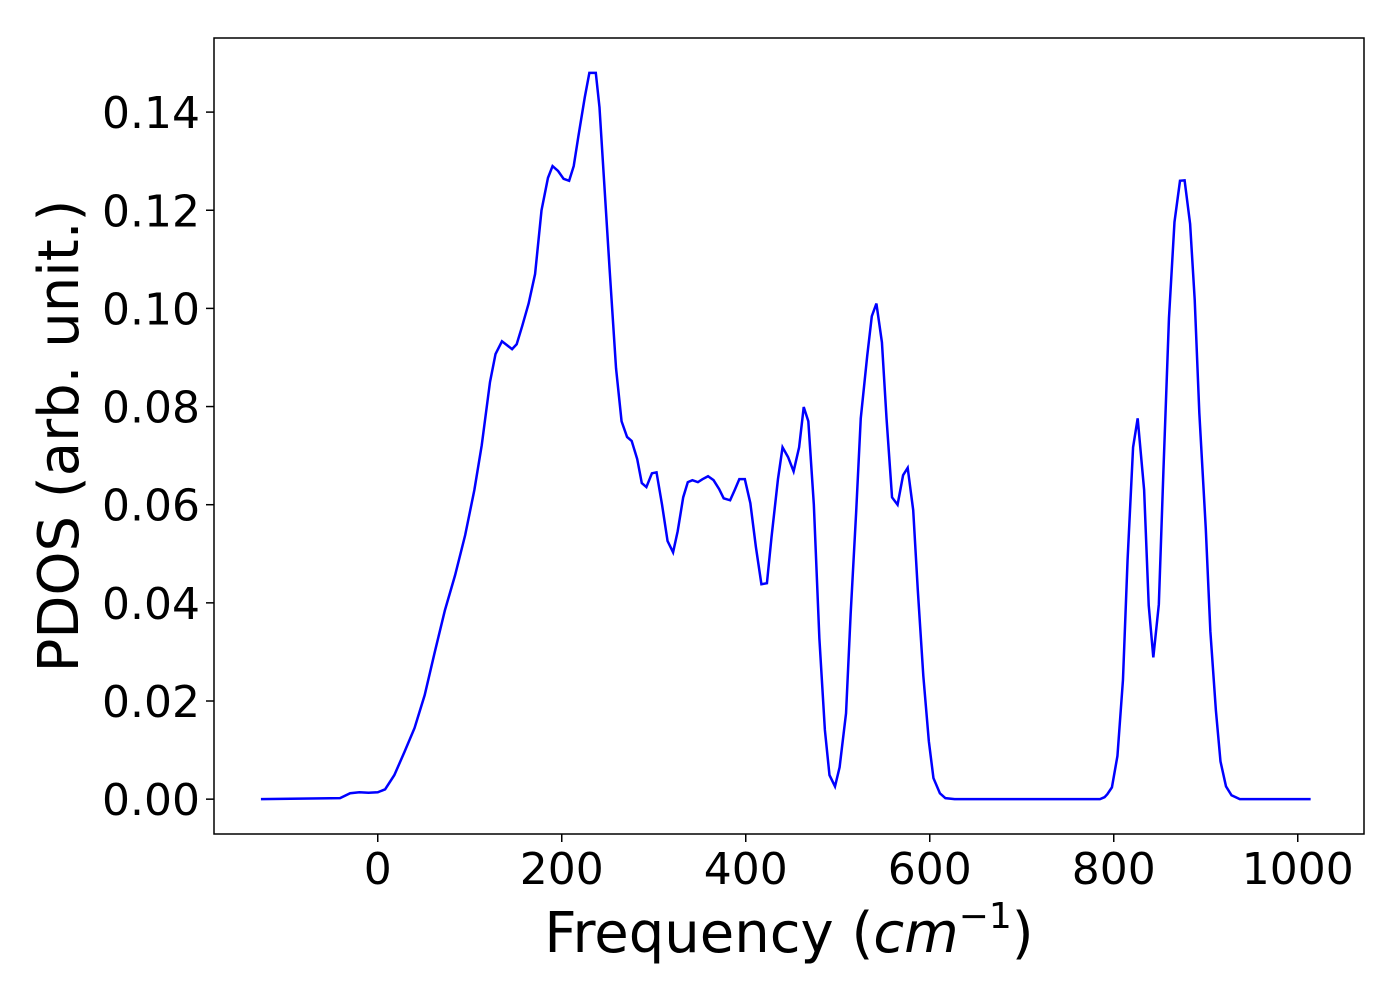  Describe the element at coordinates (151, 211) in the screenshot. I see `y-tick-label: 0.12` at that location.